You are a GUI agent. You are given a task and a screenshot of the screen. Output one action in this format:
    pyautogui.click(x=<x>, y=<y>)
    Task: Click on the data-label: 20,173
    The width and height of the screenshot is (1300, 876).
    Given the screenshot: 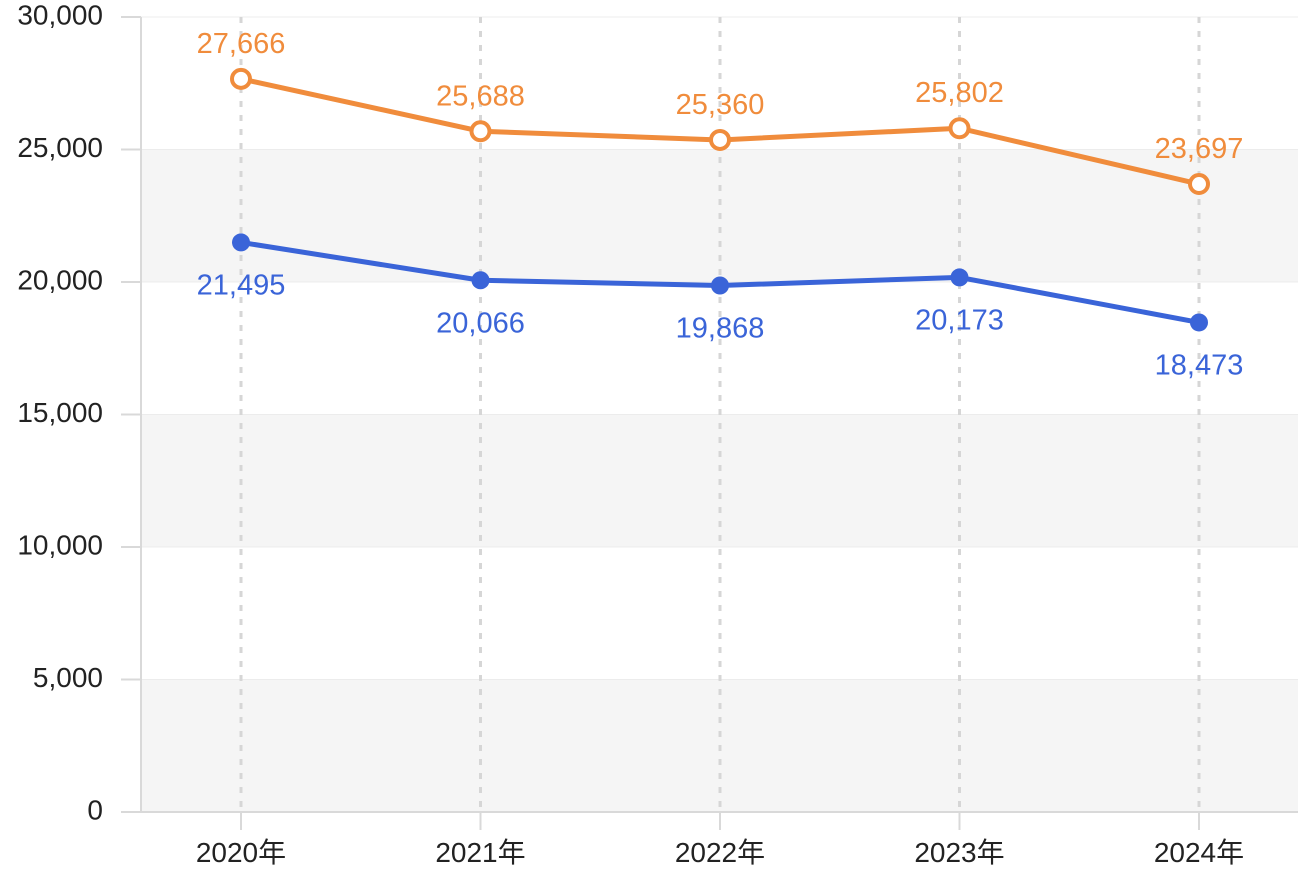 What is the action you would take?
    pyautogui.click(x=959, y=320)
    